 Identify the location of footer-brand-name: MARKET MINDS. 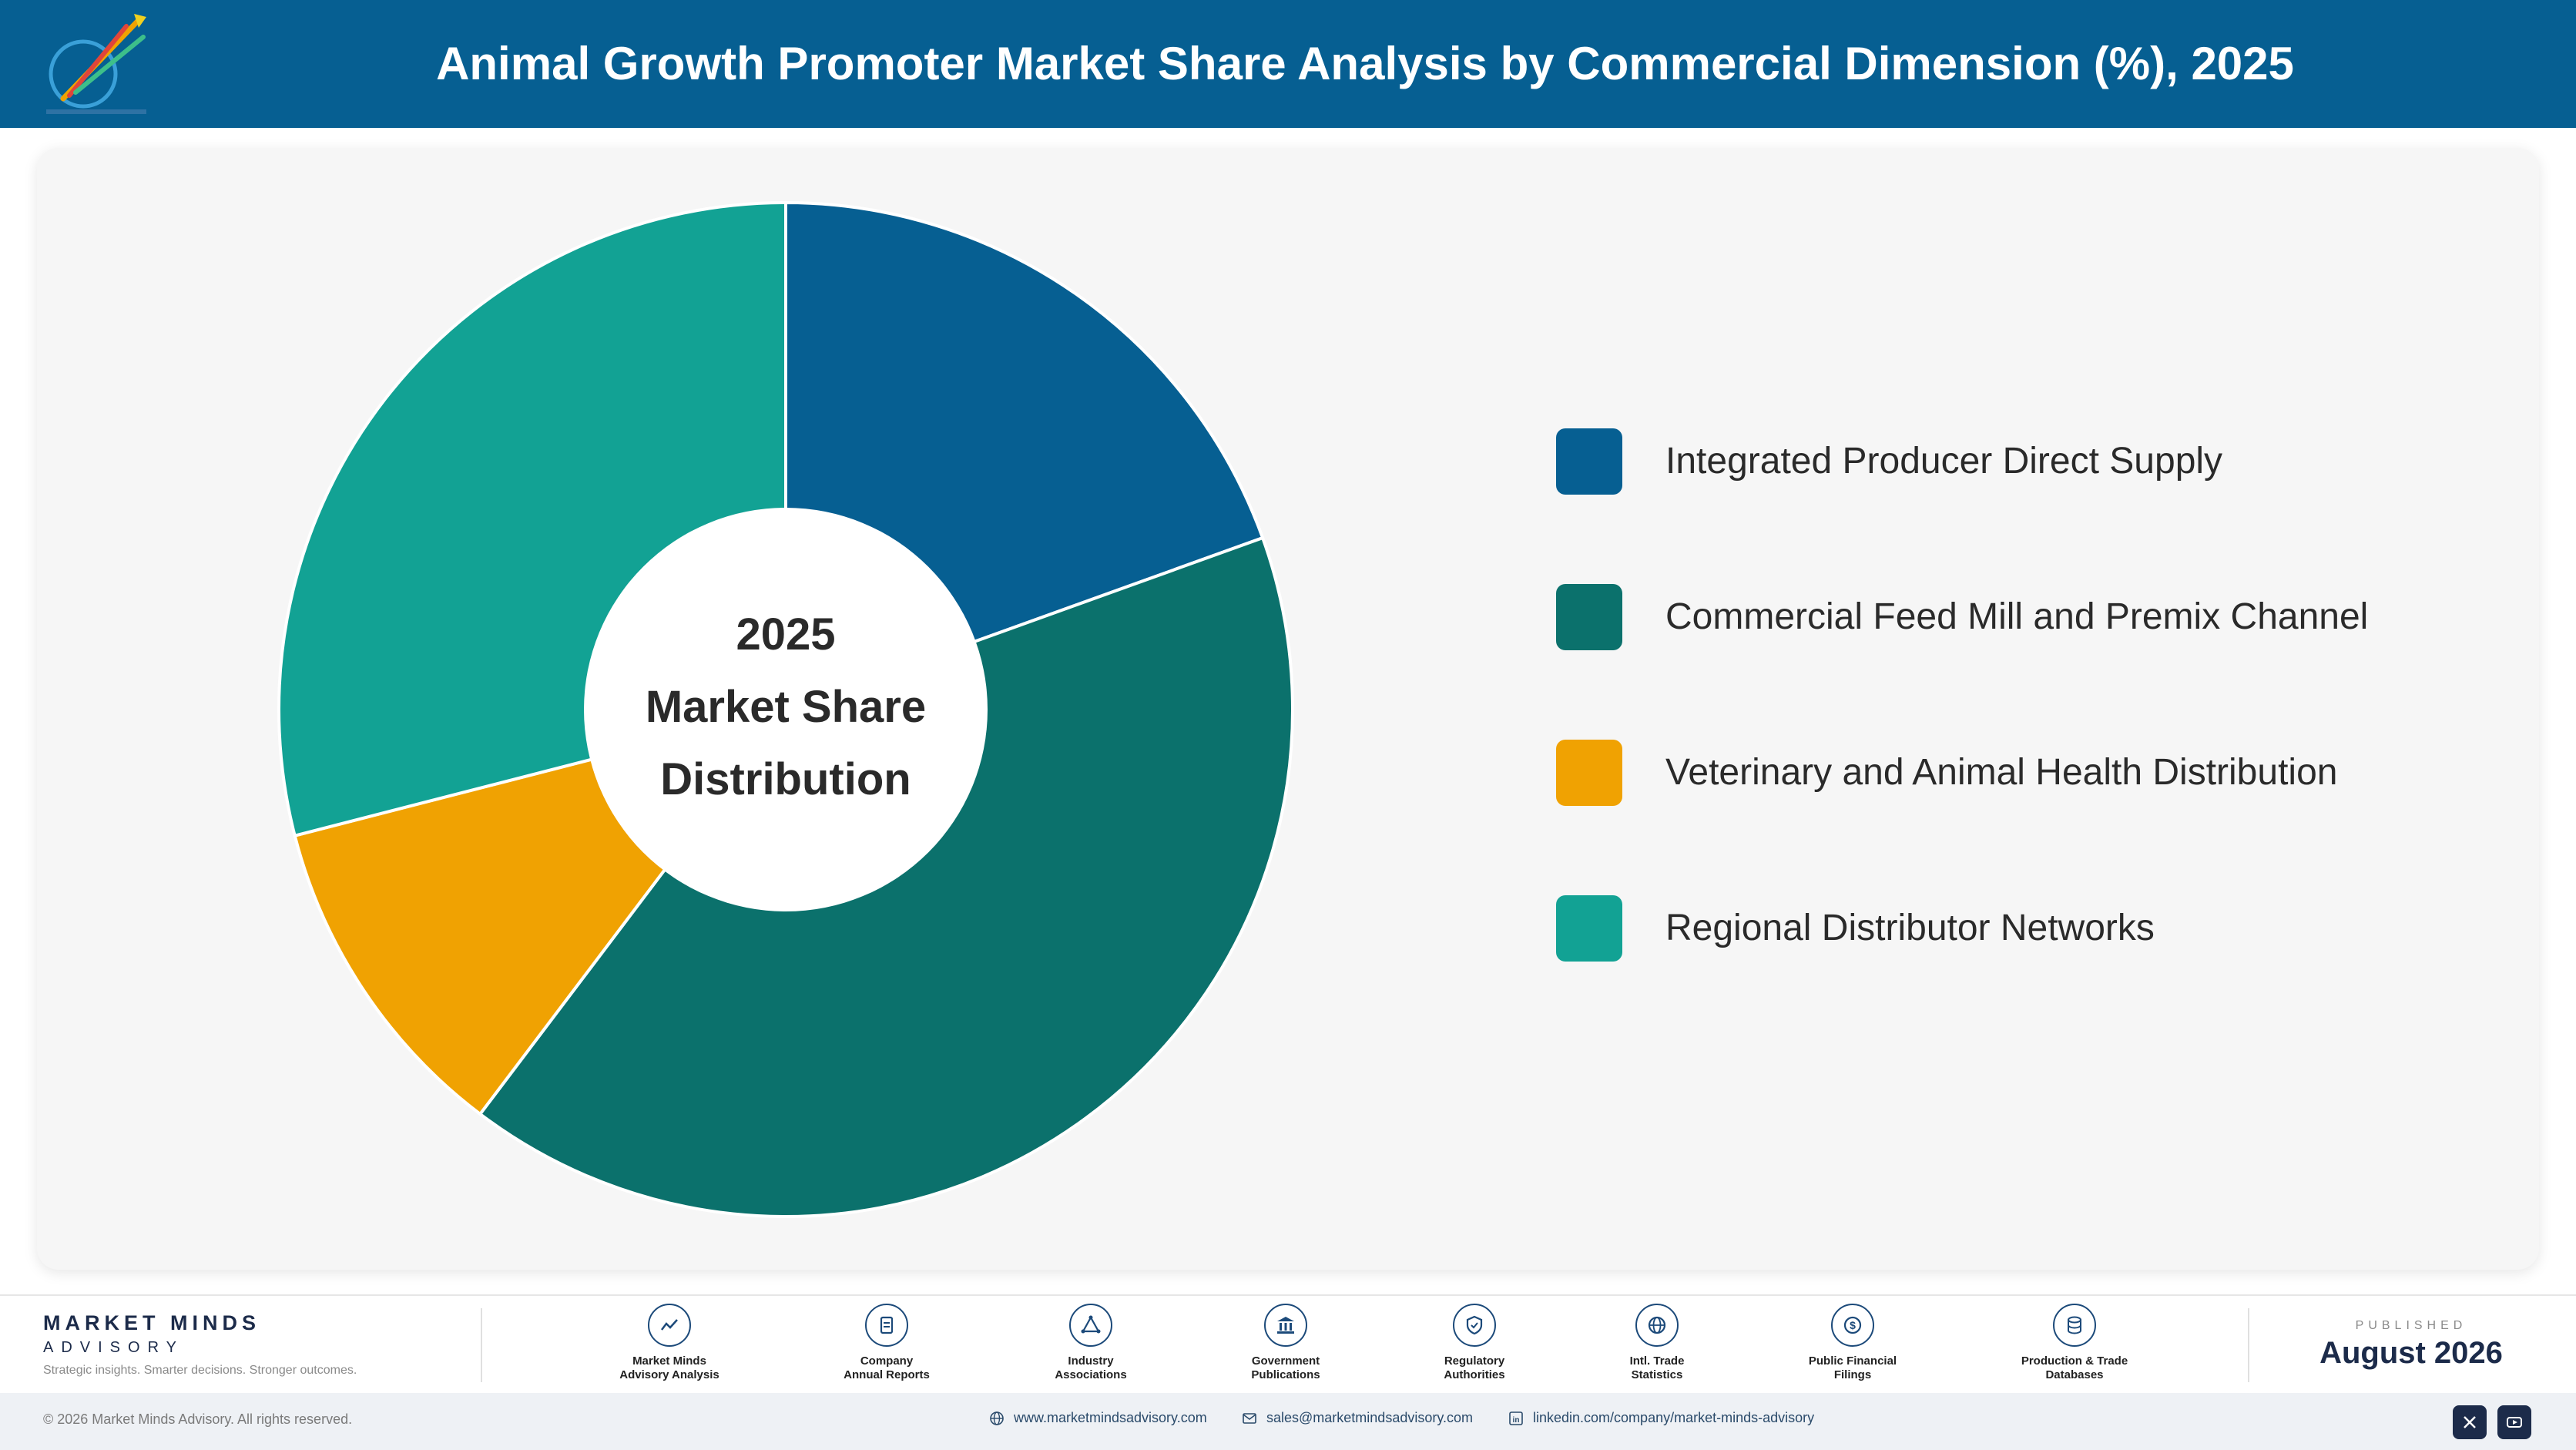
(151, 1322).